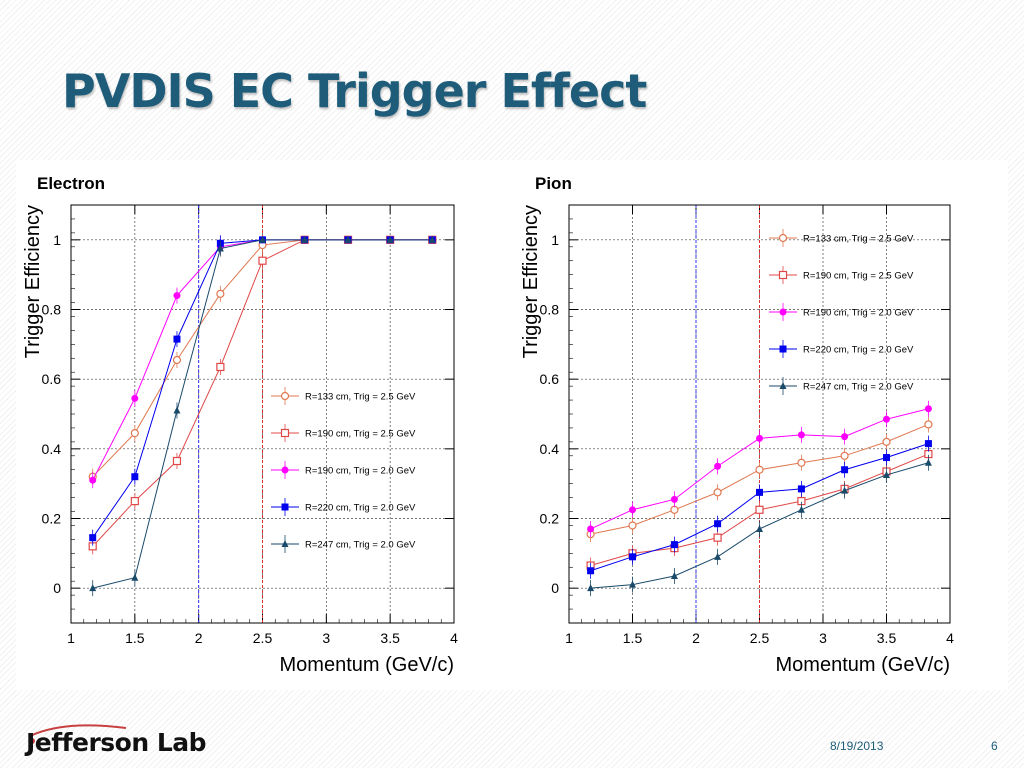 The image size is (1024, 768). What do you see at coordinates (550, 519) in the screenshot?
I see `chart1-ytick-label: 0.2` at bounding box center [550, 519].